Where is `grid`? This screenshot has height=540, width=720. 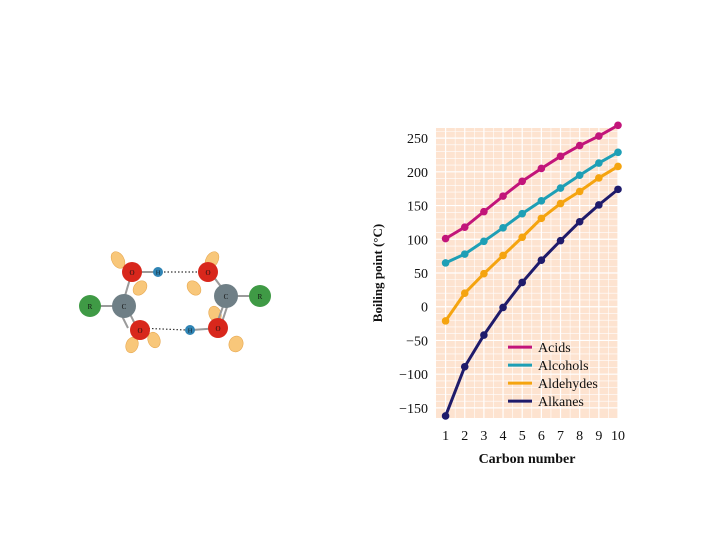 grid is located at coordinates (527, 273).